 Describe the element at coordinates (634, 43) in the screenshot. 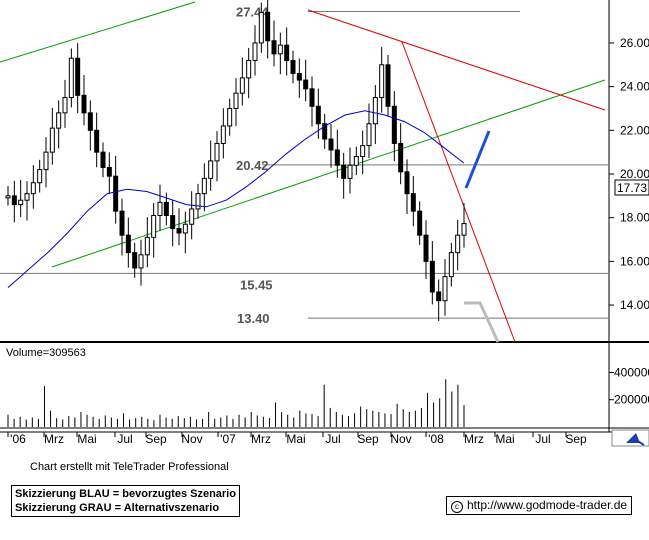

I see `y-tick-label: 26.00` at that location.